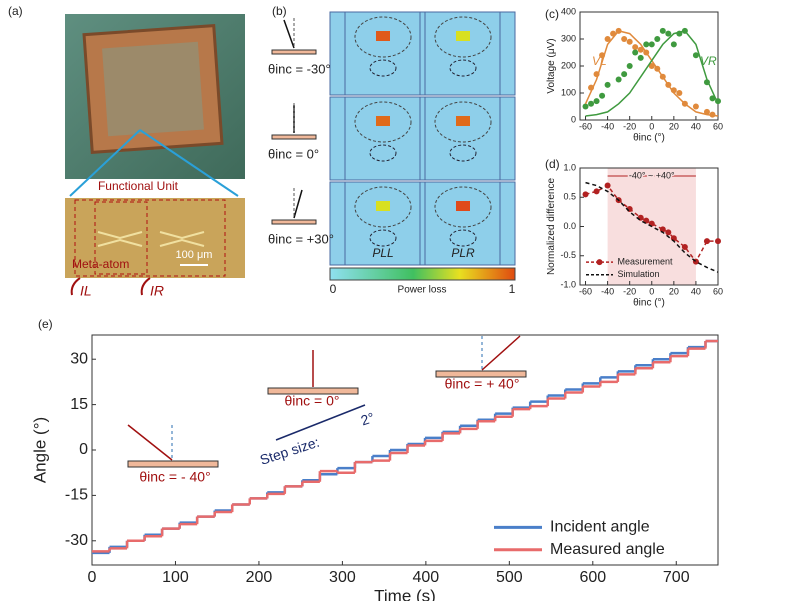  What do you see at coordinates (194, 255) in the screenshot?
I see `scale-label: 100 μm` at bounding box center [194, 255].